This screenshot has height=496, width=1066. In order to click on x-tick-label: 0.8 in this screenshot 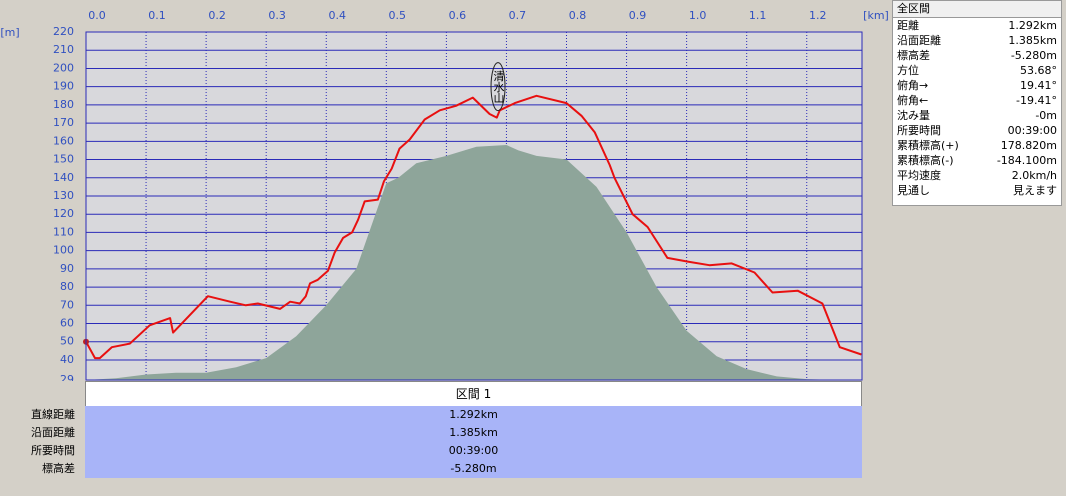, I will do `click(578, 15)`.